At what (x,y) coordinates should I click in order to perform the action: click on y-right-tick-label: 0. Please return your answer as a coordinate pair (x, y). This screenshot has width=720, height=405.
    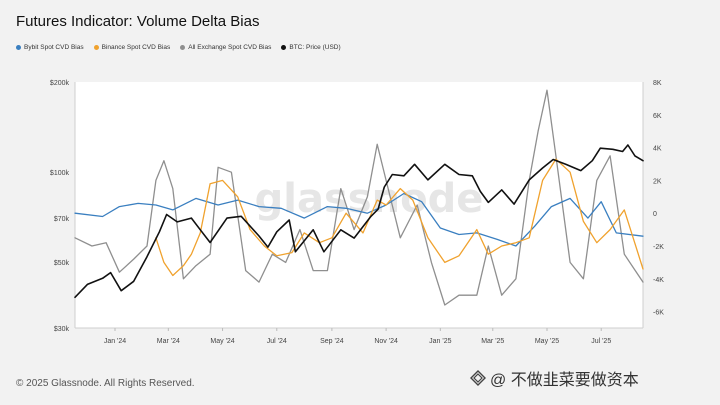
    Looking at the image, I should click on (655, 214).